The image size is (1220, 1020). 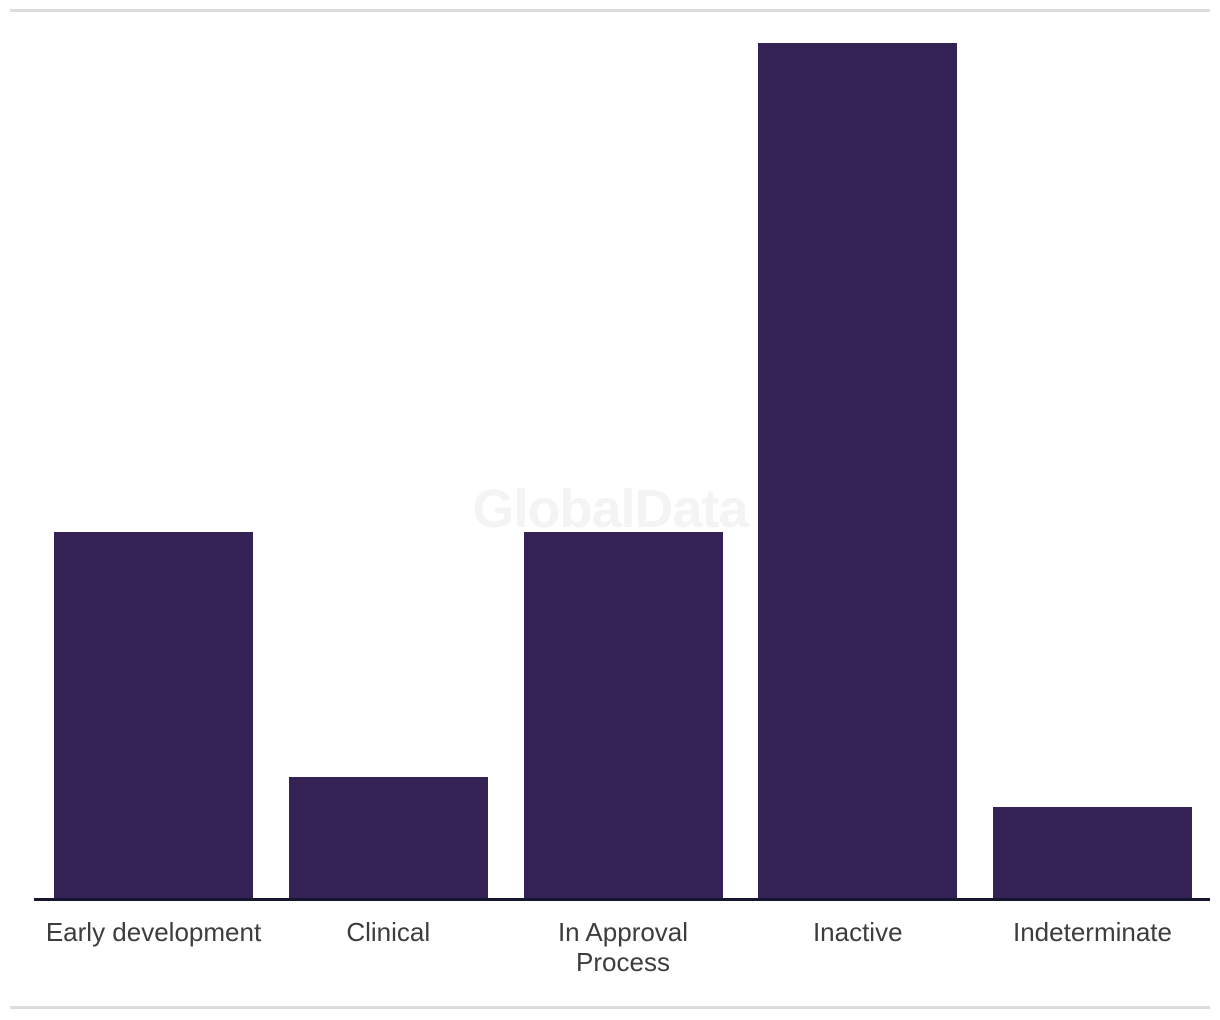 I want to click on x-tick-label-inactive: Inactive, so click(x=857, y=932).